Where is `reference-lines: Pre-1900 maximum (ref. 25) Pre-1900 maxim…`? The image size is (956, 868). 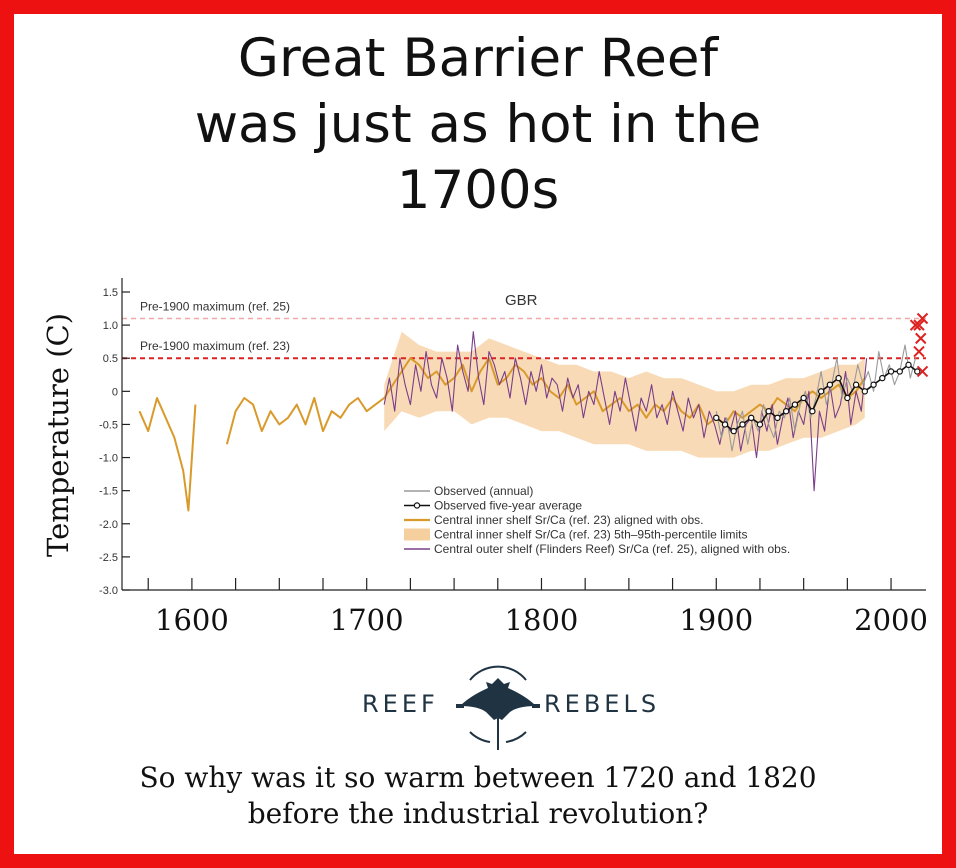 reference-lines: Pre-1900 maximum (ref. 25) Pre-1900 maxim… is located at coordinates (524, 329).